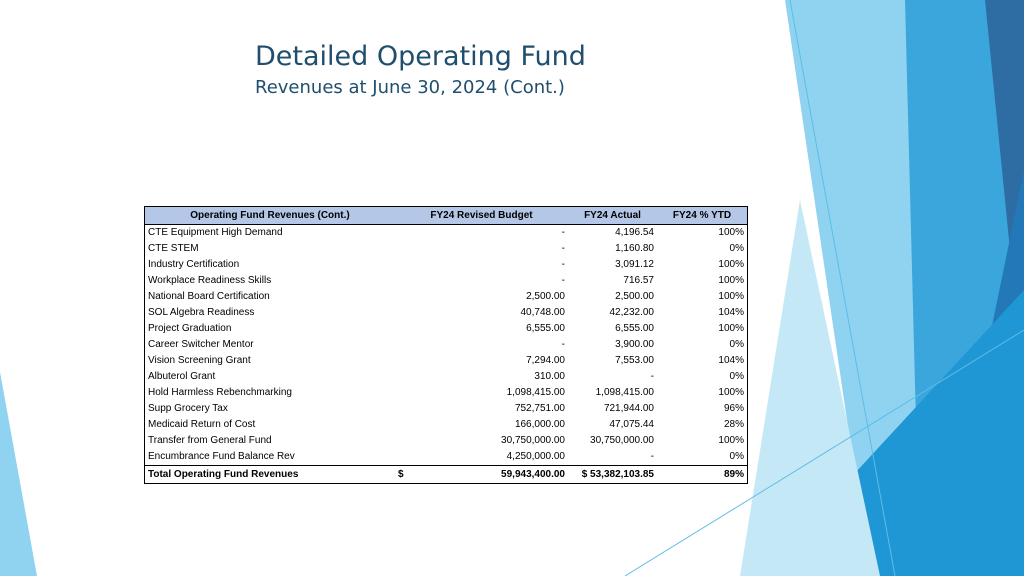  I want to click on row-budget: 166,000.00, so click(539, 424).